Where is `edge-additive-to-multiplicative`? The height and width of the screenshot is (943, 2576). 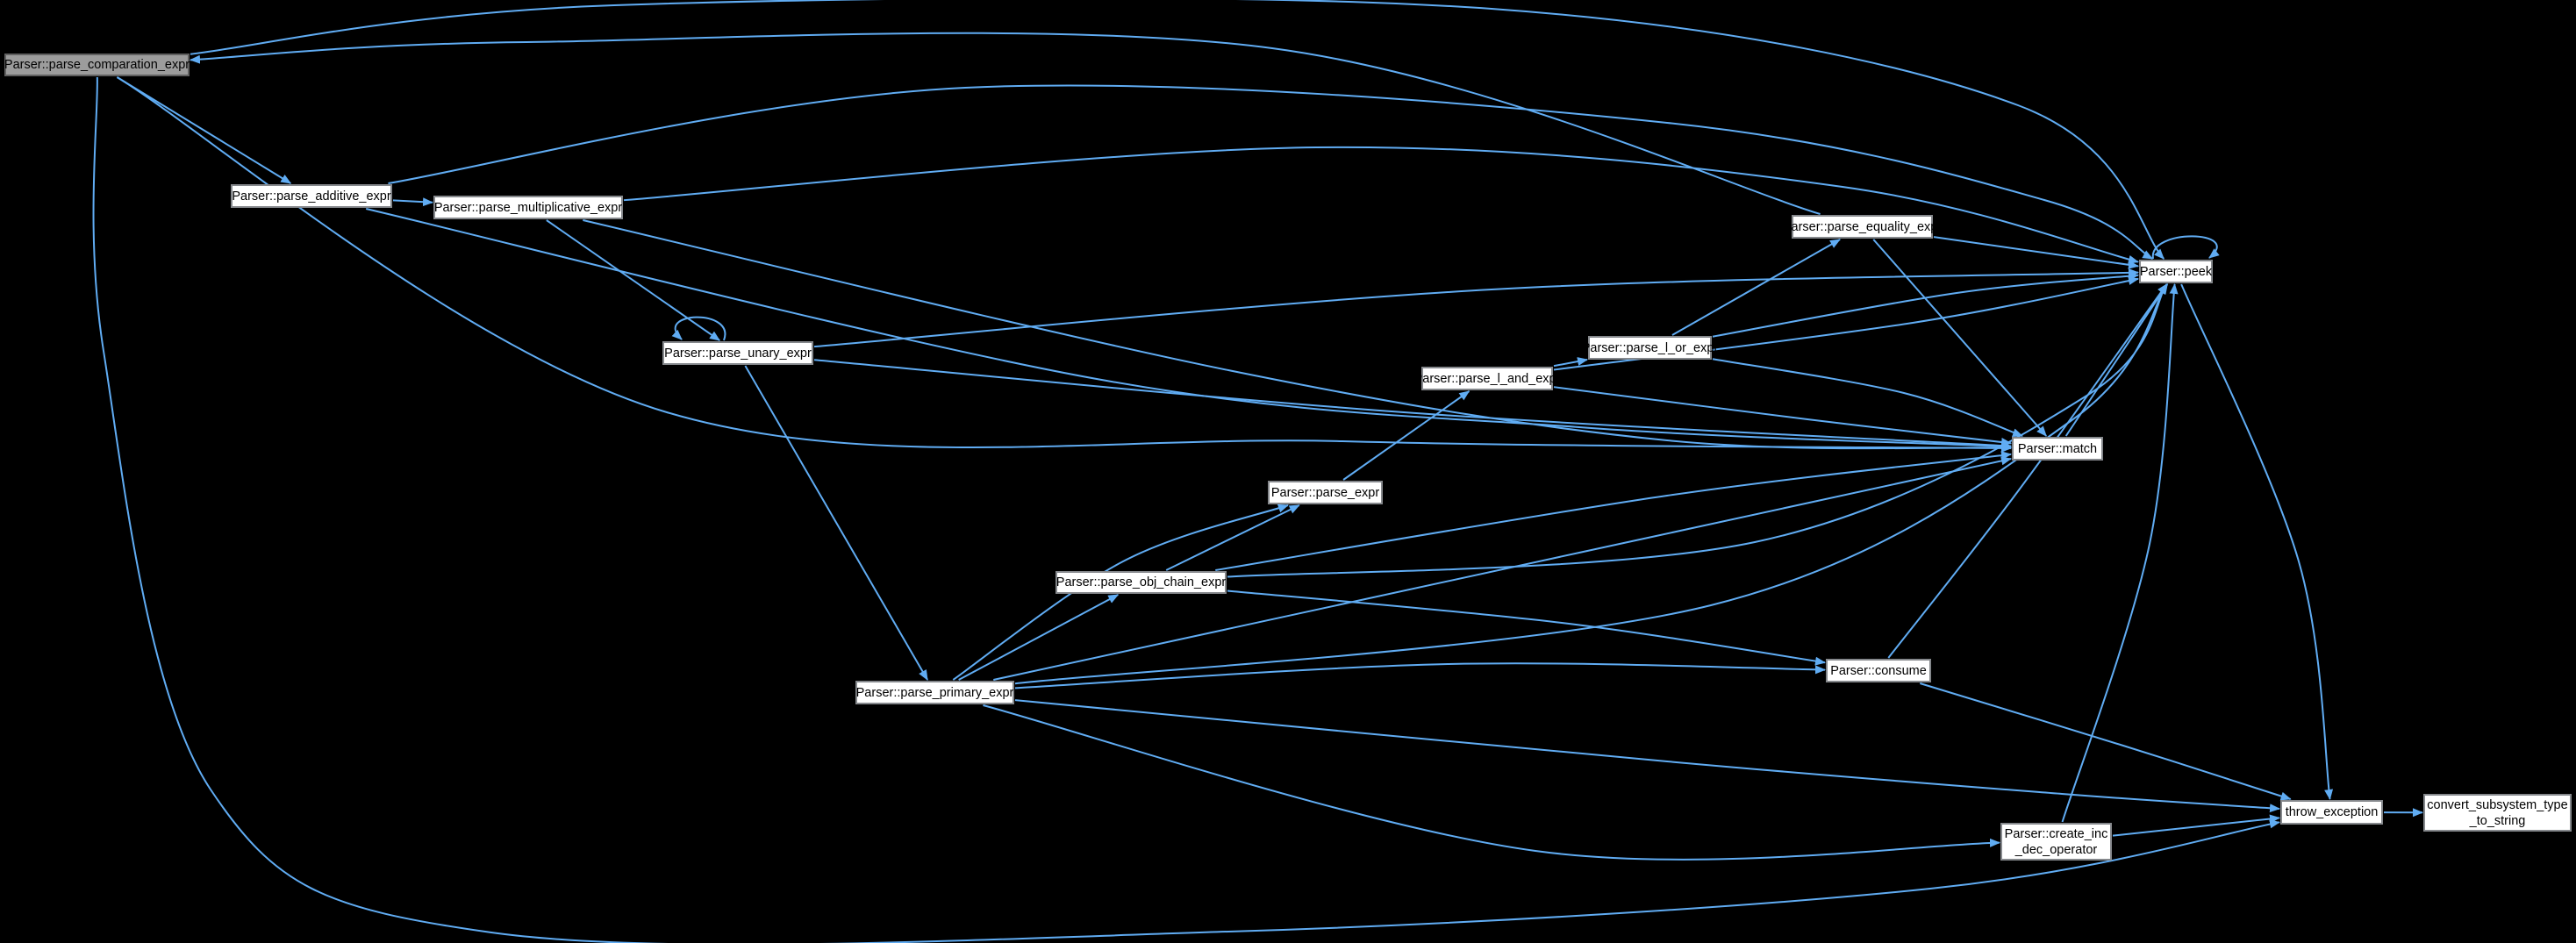
edge-additive-to-multiplicative is located at coordinates (412, 202).